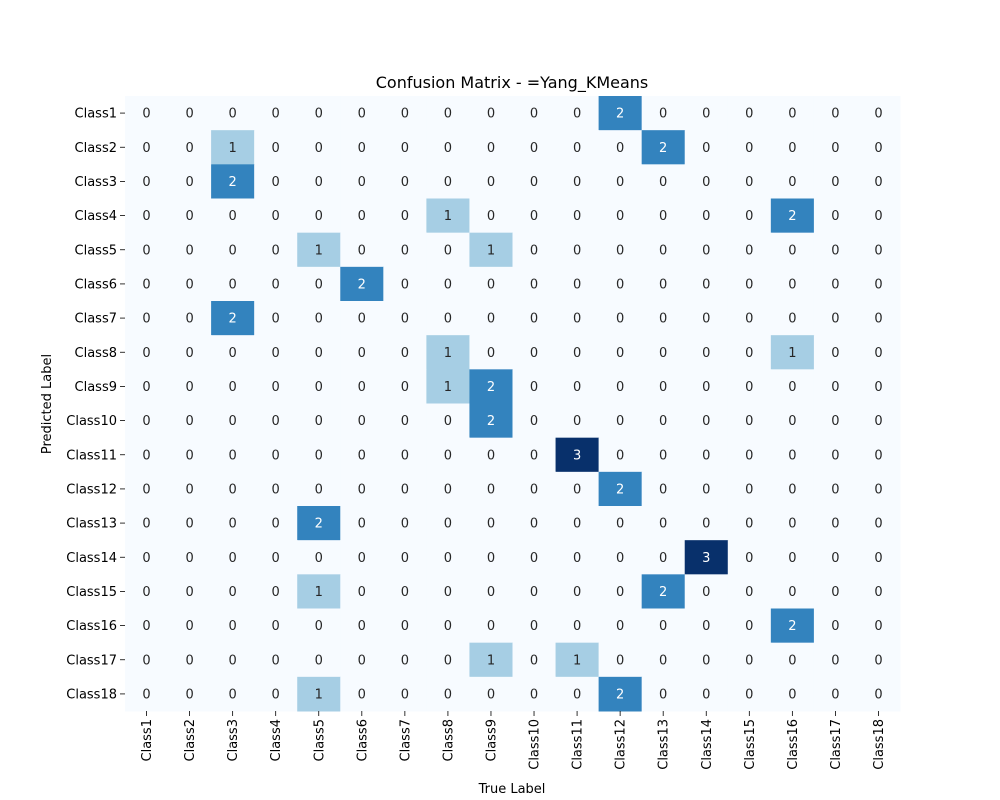  I want to click on x-tick-label: Class2, so click(190, 740).